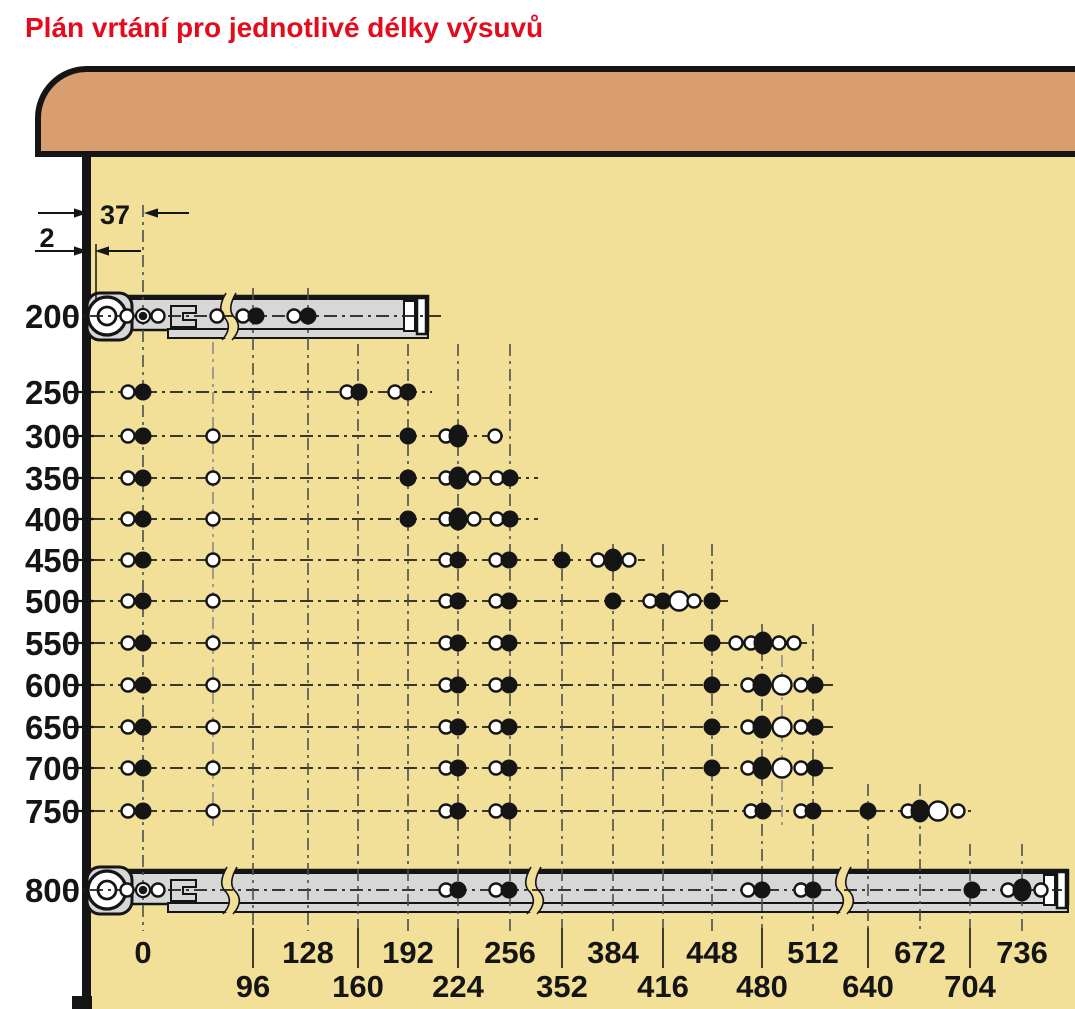 This screenshot has height=1009, width=1075. I want to click on drill-row-500: 500, so click(376, 601).